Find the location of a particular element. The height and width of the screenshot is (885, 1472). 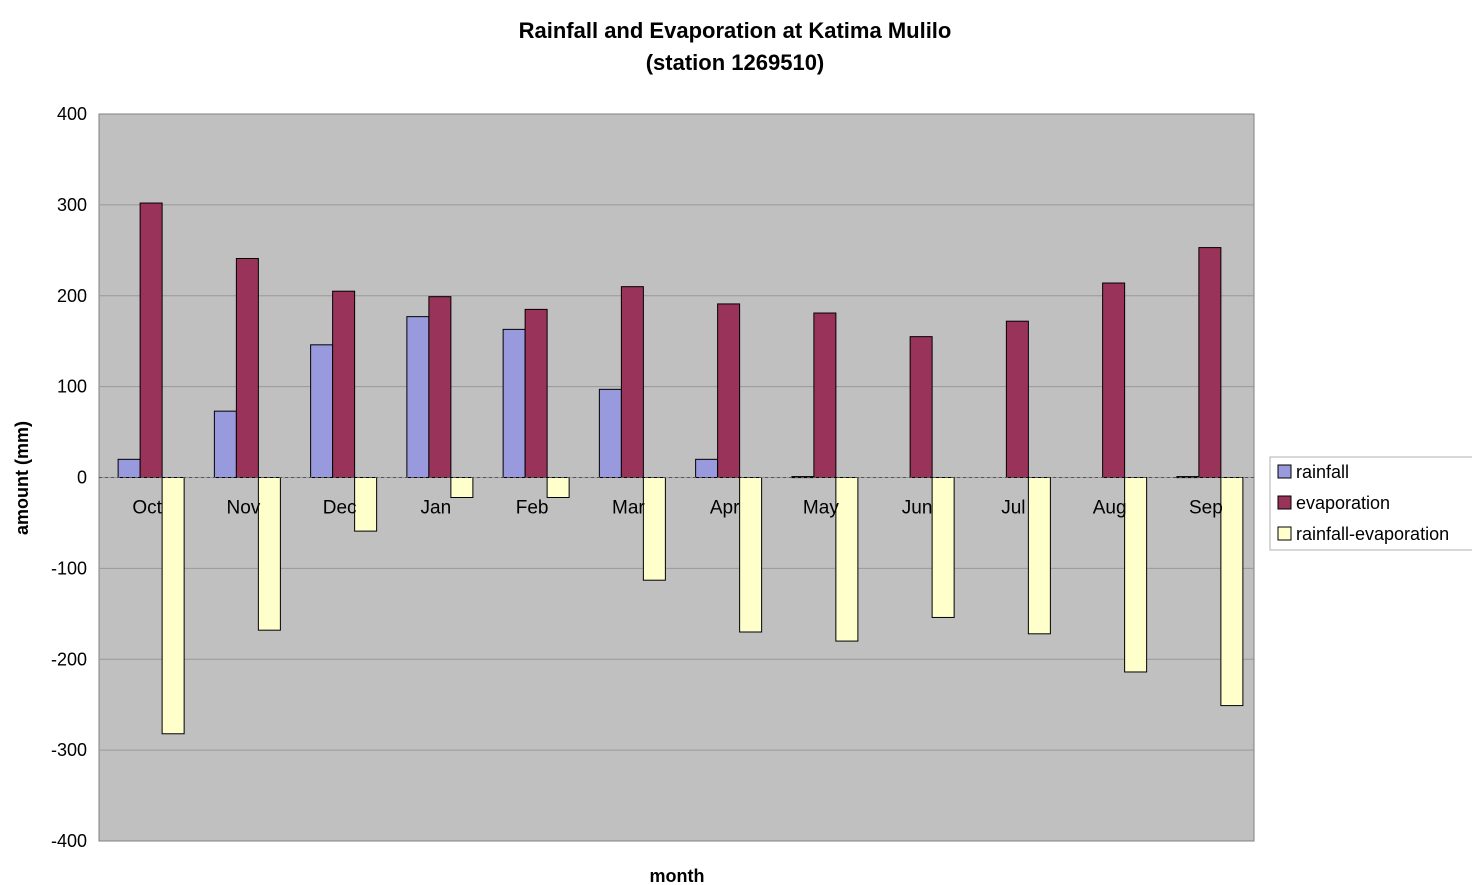

x-tick-label: Feb is located at coordinates (532, 508).